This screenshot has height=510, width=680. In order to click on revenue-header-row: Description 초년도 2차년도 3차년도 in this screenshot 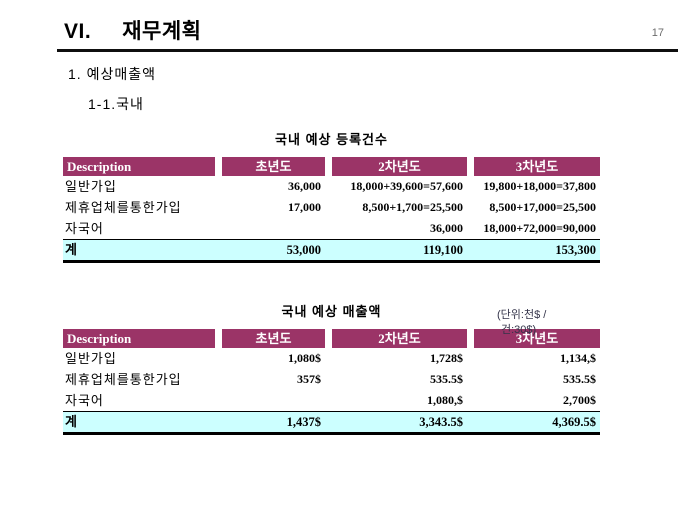, I will do `click(331, 338)`.